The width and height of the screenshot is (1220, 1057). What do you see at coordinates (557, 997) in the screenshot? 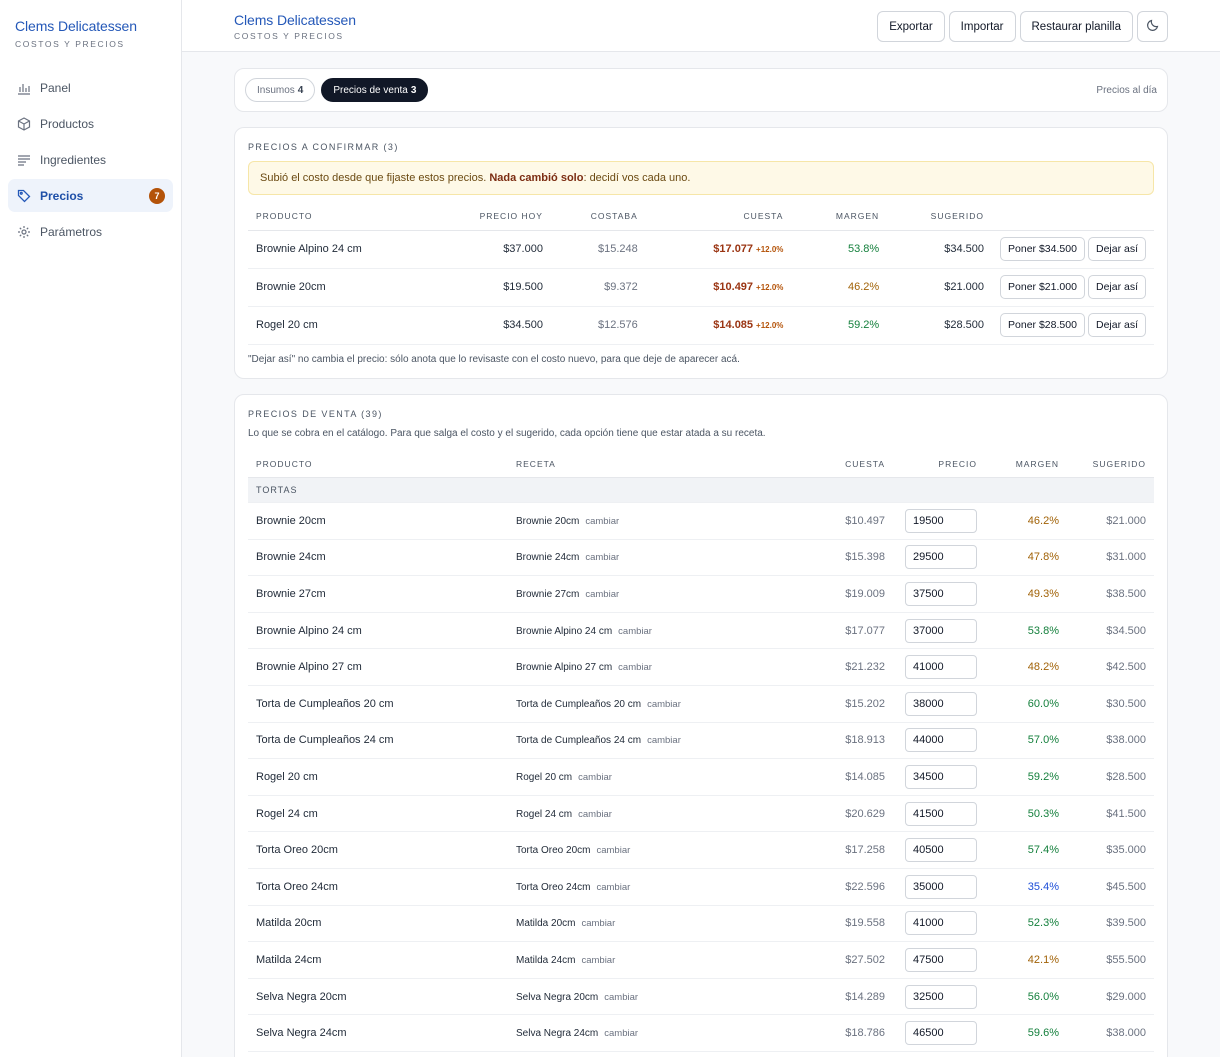
I see `recipe-name: Selva Negra 20cm` at bounding box center [557, 997].